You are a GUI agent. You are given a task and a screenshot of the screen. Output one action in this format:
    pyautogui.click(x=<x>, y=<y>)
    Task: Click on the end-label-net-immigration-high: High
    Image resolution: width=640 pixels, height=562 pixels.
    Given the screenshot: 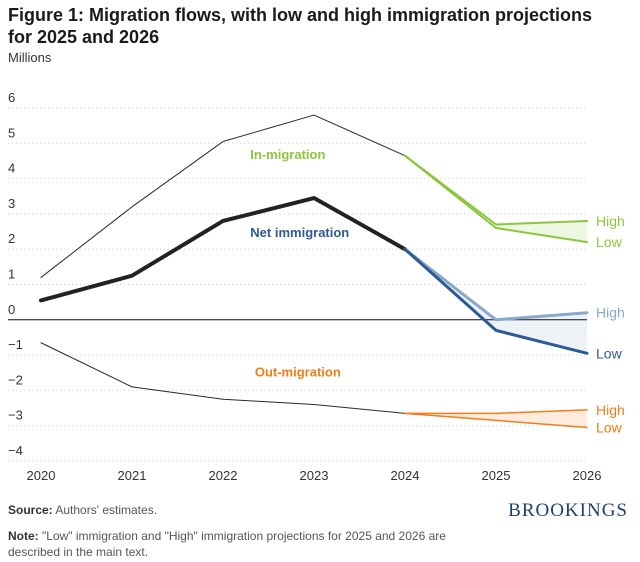 What is the action you would take?
    pyautogui.click(x=610, y=313)
    